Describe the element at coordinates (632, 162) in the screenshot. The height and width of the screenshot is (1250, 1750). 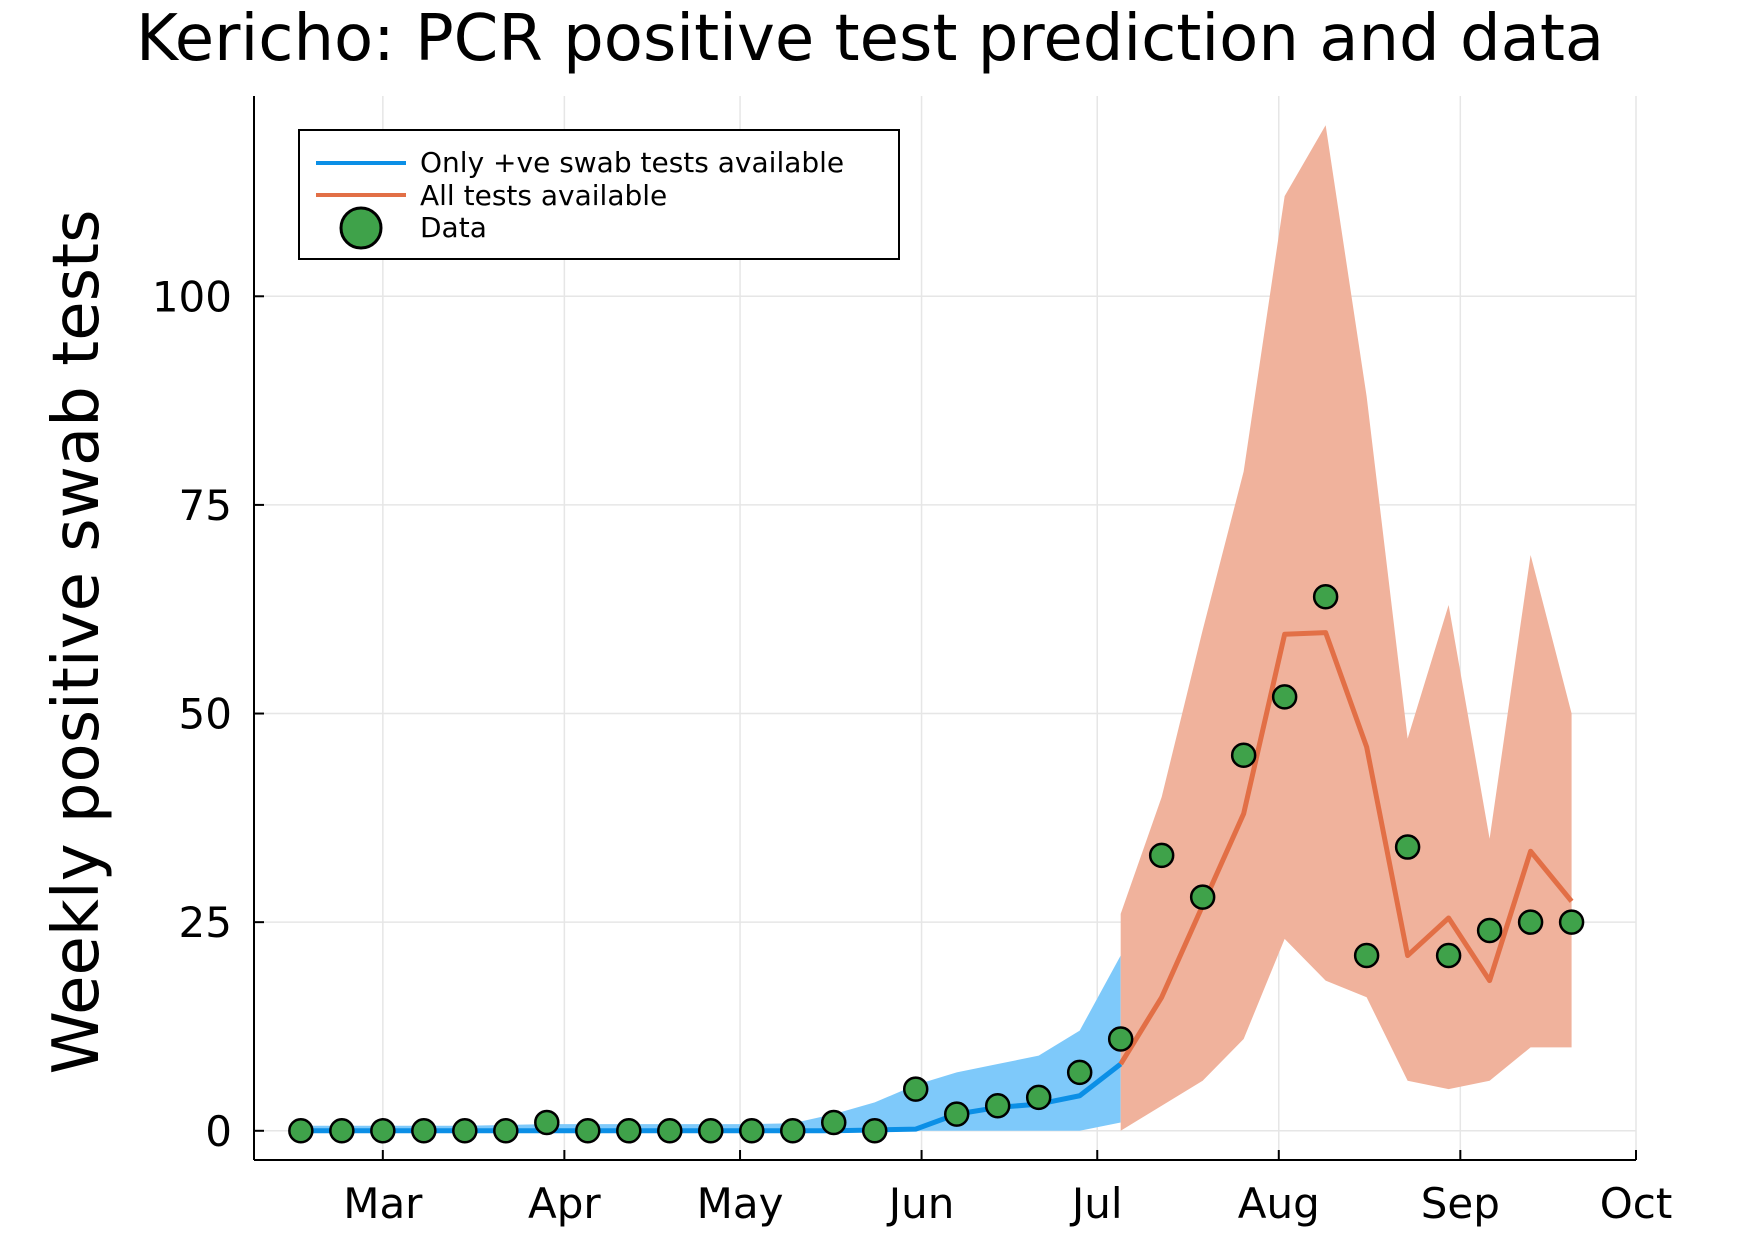
I see `legend-label-0: Only +ve swab tests available` at that location.